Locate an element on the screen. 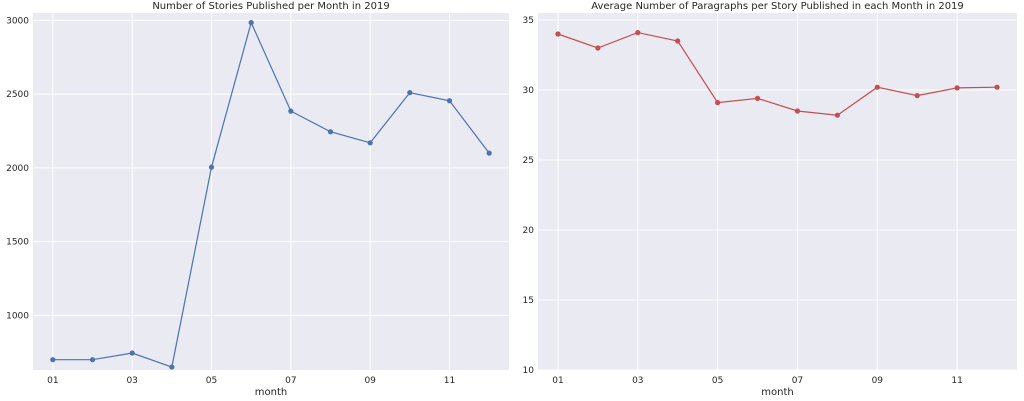 This screenshot has height=401, width=1024. y-tick-label: 10 is located at coordinates (529, 371).